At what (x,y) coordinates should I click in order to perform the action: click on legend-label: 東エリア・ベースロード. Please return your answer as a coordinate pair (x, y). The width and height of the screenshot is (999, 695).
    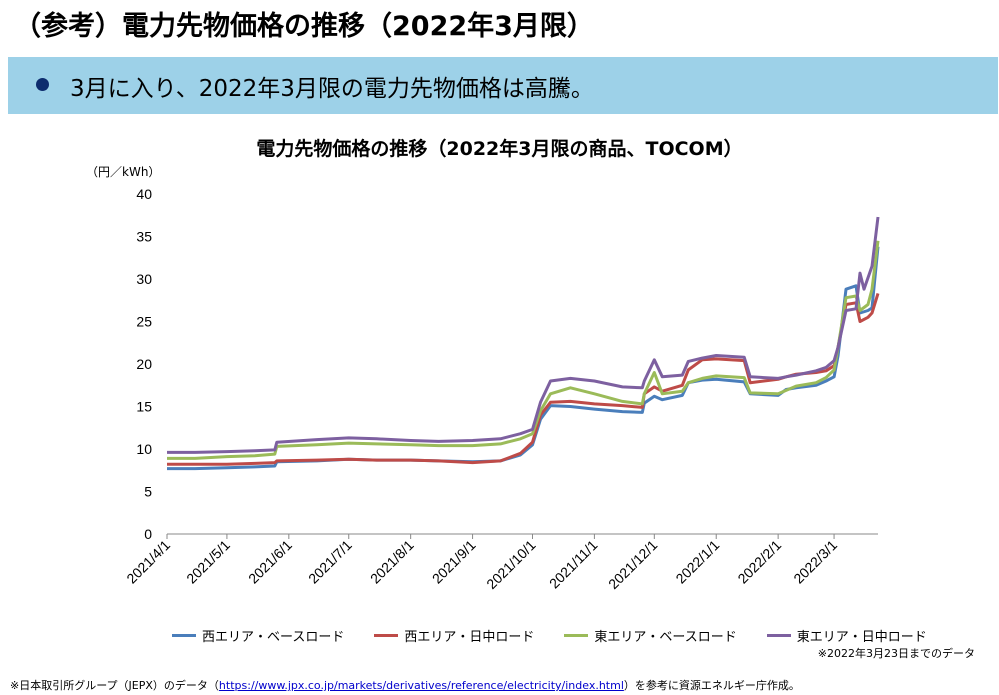
    Looking at the image, I should click on (665, 637).